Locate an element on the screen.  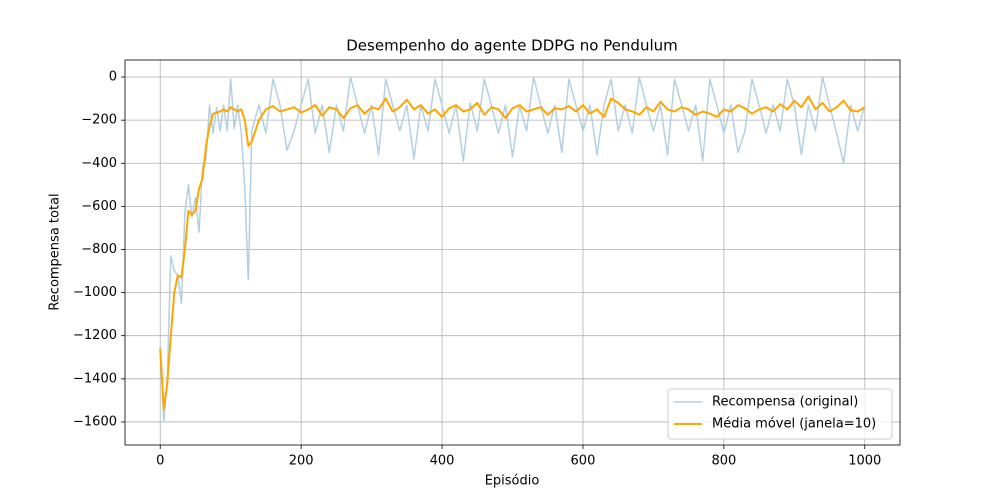
x-tick-label: 0 is located at coordinates (160, 461).